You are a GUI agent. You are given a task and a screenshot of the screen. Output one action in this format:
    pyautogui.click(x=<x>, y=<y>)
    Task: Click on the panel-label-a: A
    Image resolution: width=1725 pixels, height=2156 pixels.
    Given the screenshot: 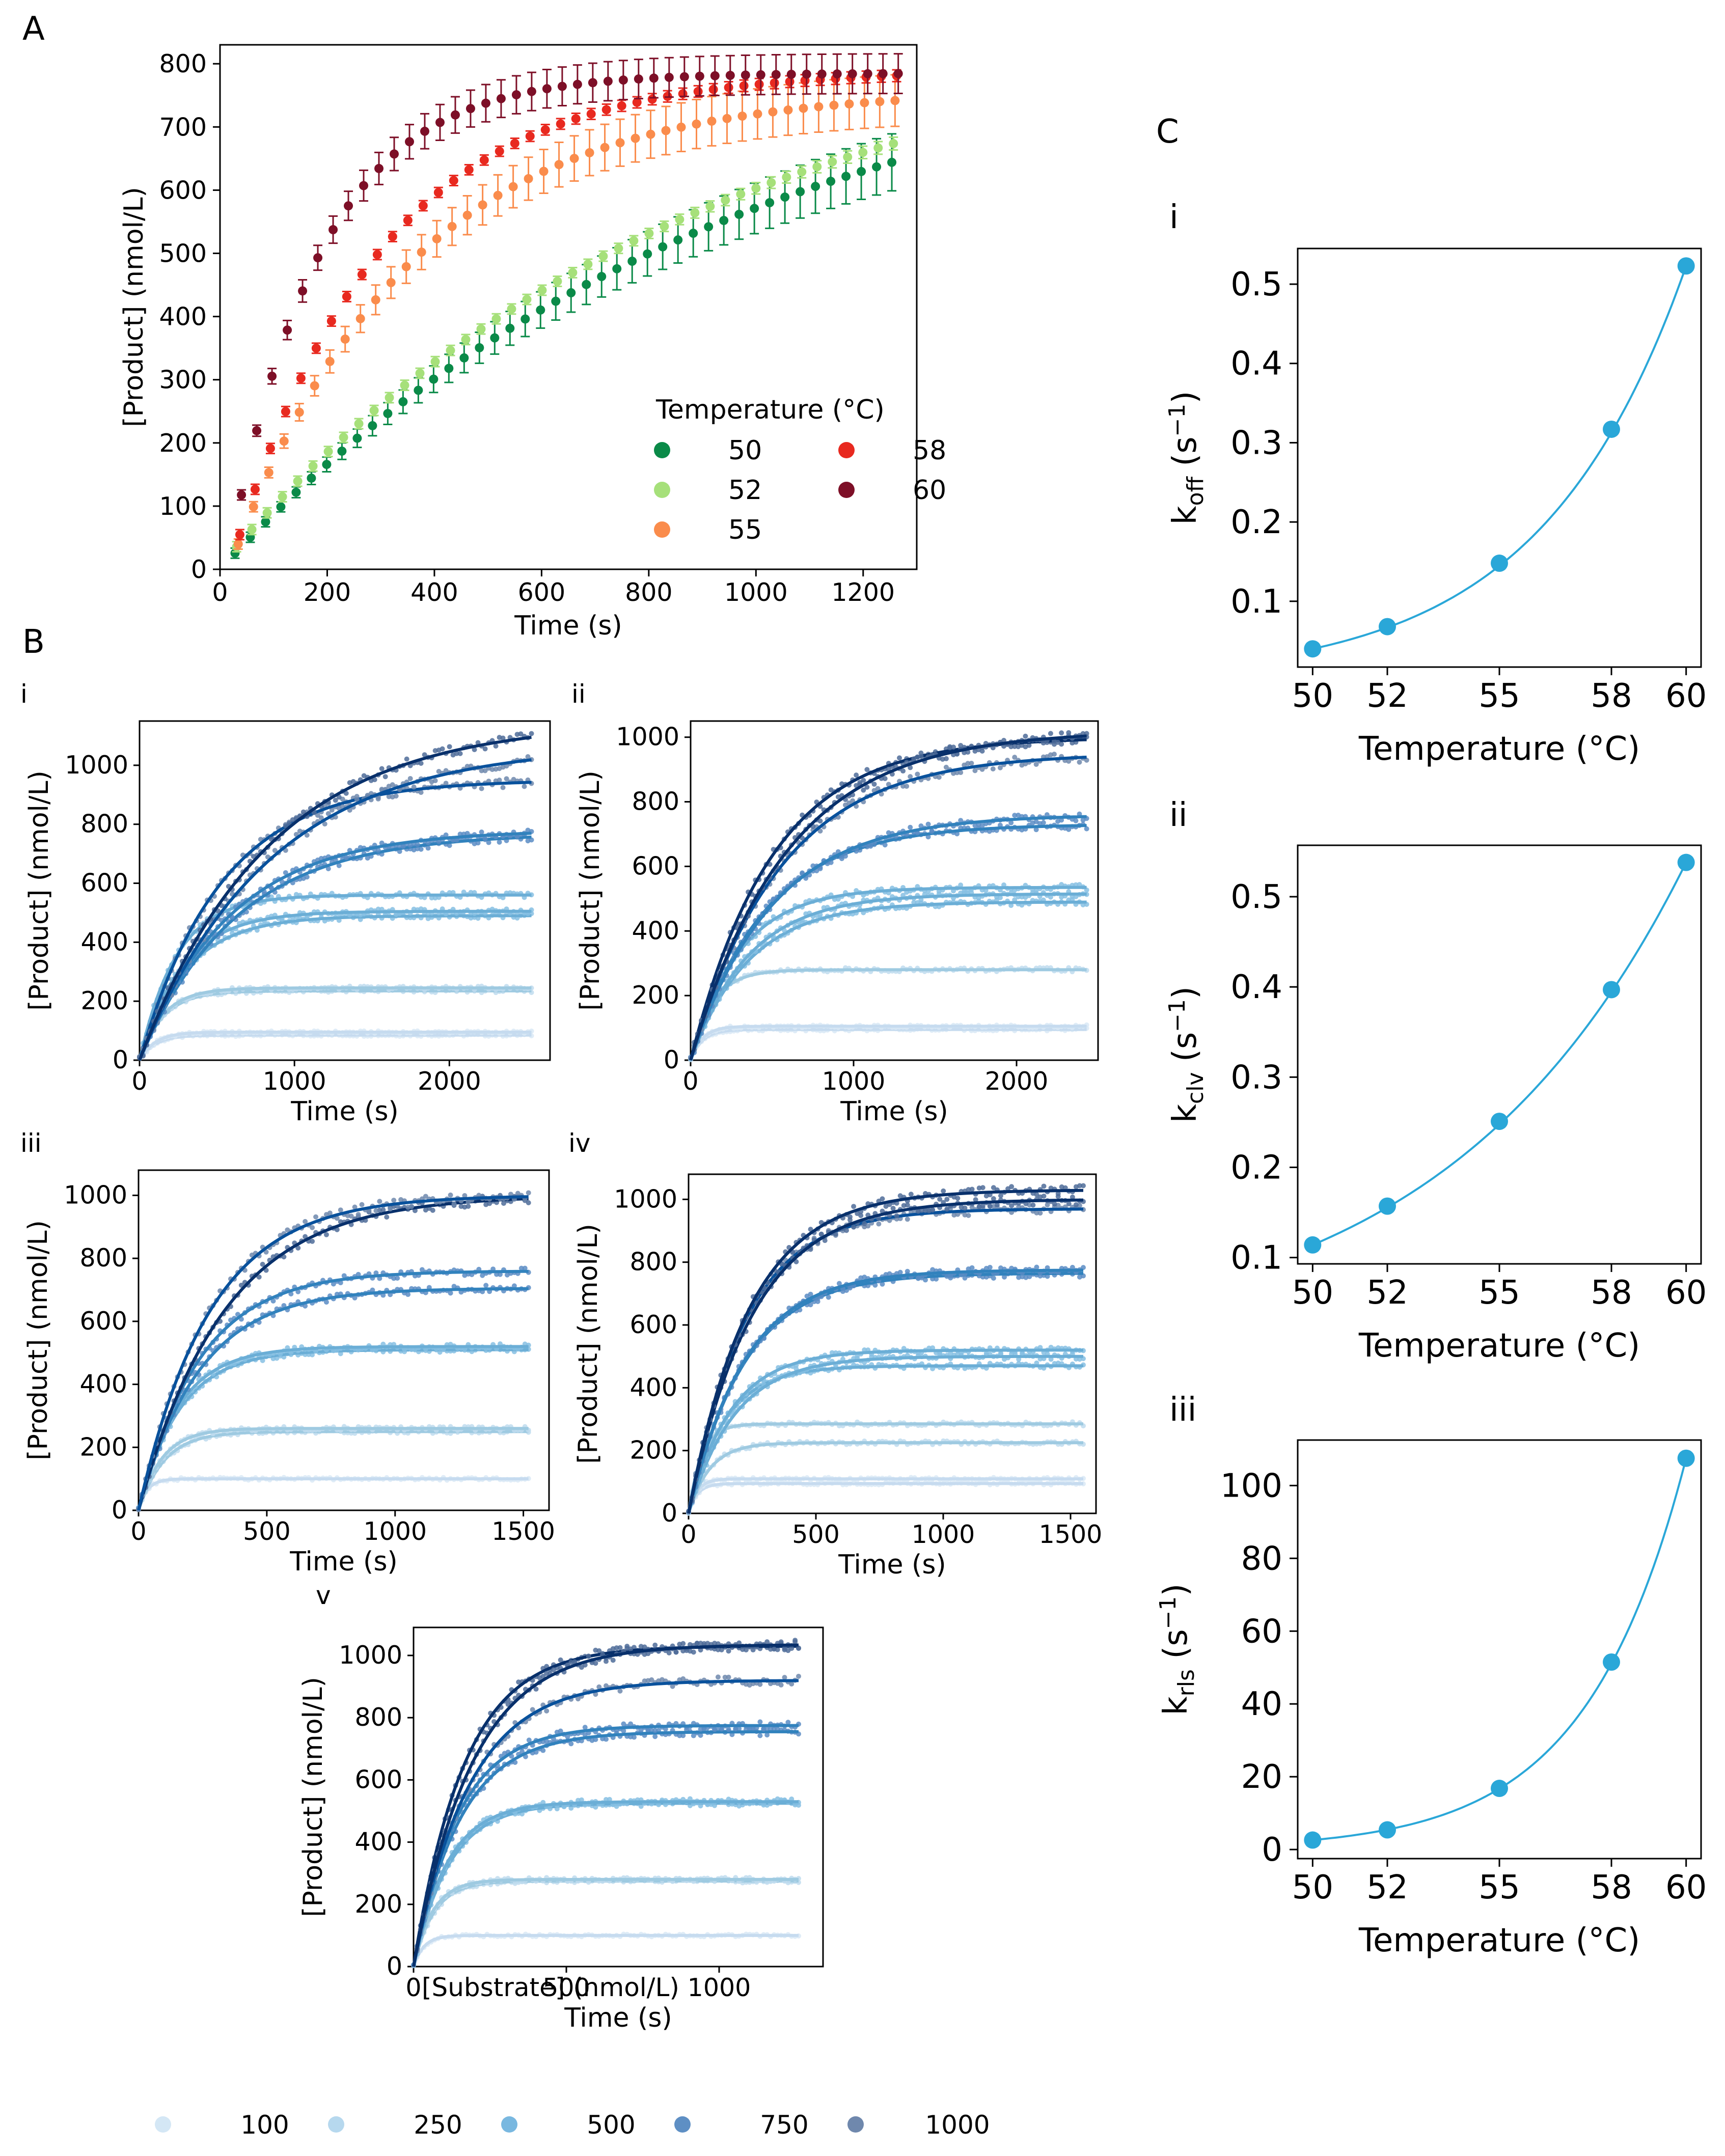 What is the action you would take?
    pyautogui.click(x=33, y=29)
    